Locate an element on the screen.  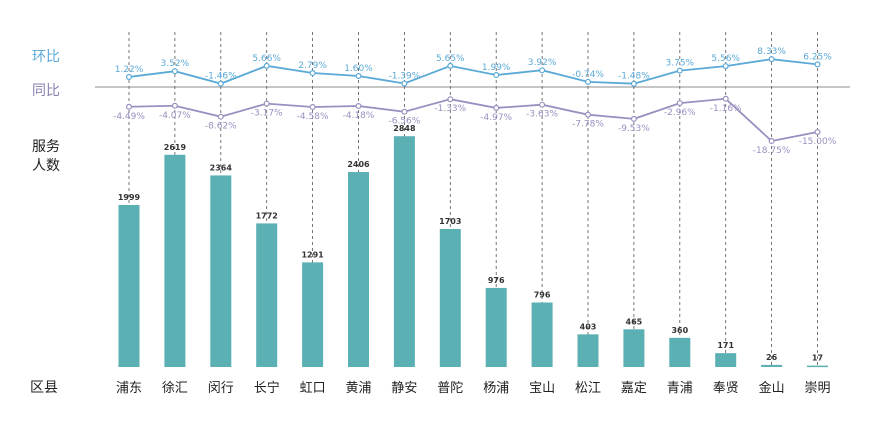
mom-row-label: 环比 is located at coordinates (46, 57).